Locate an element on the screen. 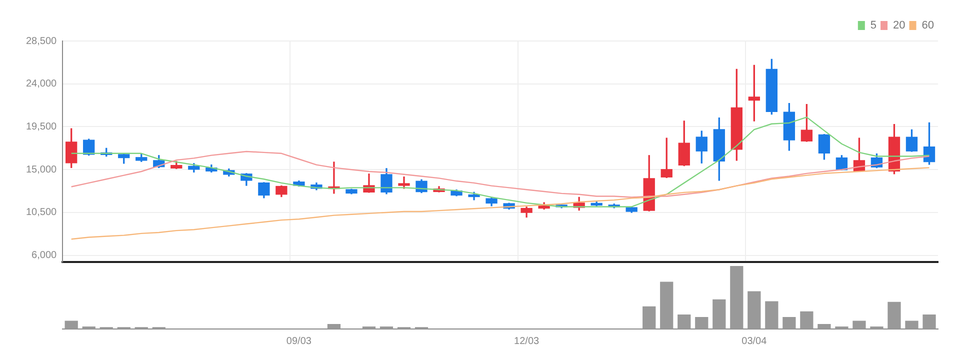 This screenshot has height=363, width=976. x-tick-label: 03/04 is located at coordinates (755, 341).